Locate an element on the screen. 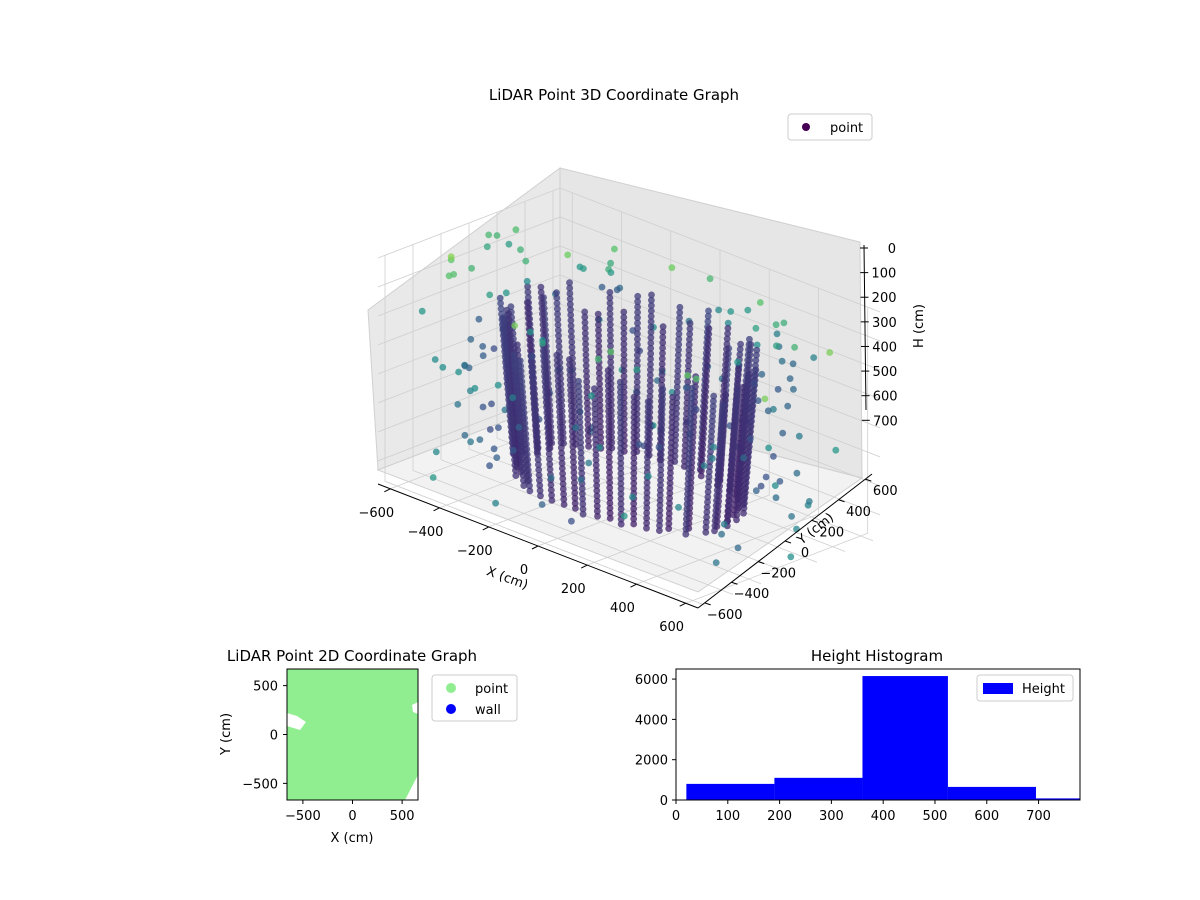 The height and width of the screenshot is (900, 1200). histogram-bar is located at coordinates (905, 738).